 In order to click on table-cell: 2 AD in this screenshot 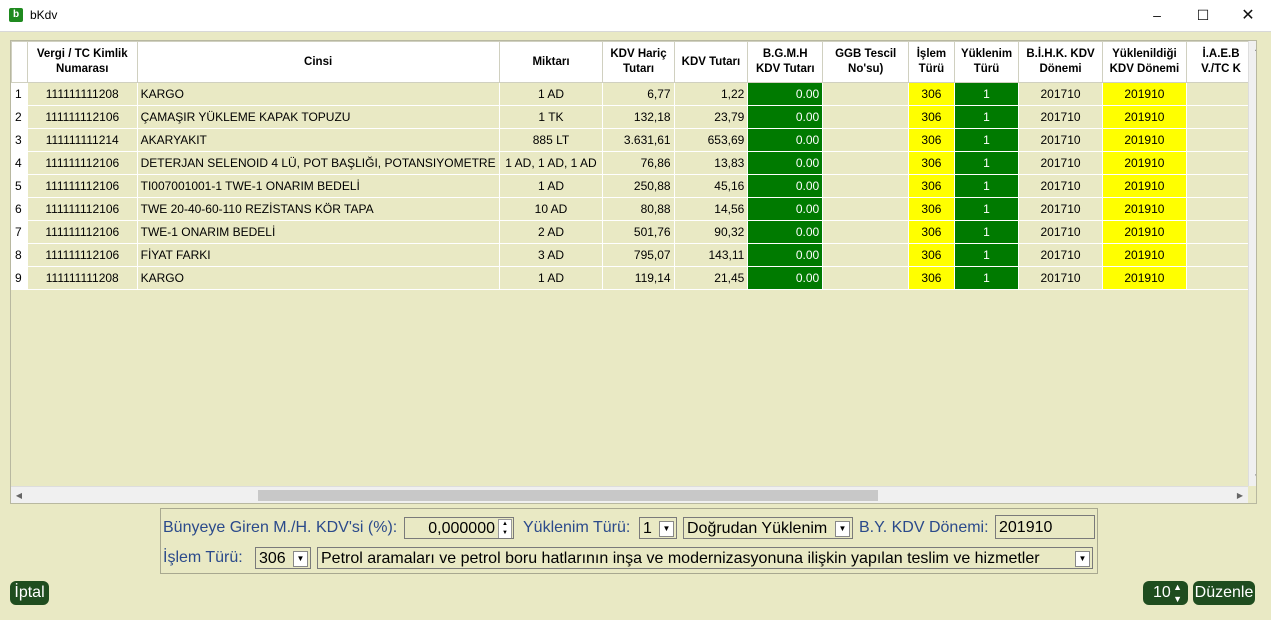, I will do `click(551, 232)`.